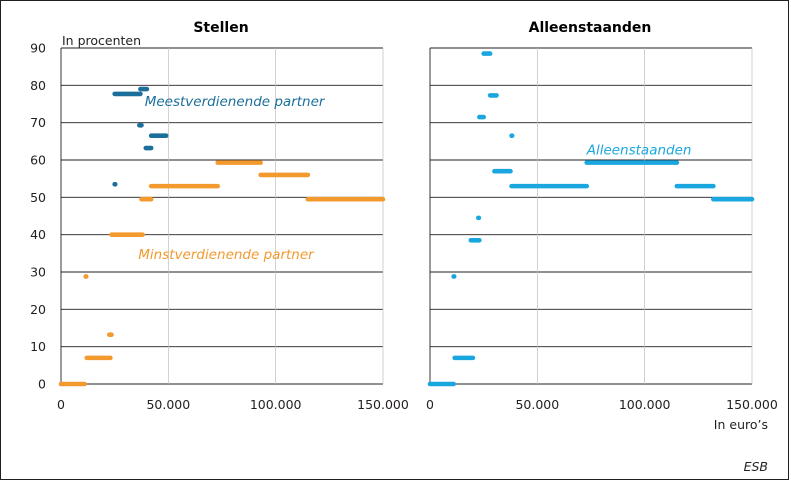  Describe the element at coordinates (590, 28) in the screenshot. I see `chart-title-right: Alleenstaanden` at that location.